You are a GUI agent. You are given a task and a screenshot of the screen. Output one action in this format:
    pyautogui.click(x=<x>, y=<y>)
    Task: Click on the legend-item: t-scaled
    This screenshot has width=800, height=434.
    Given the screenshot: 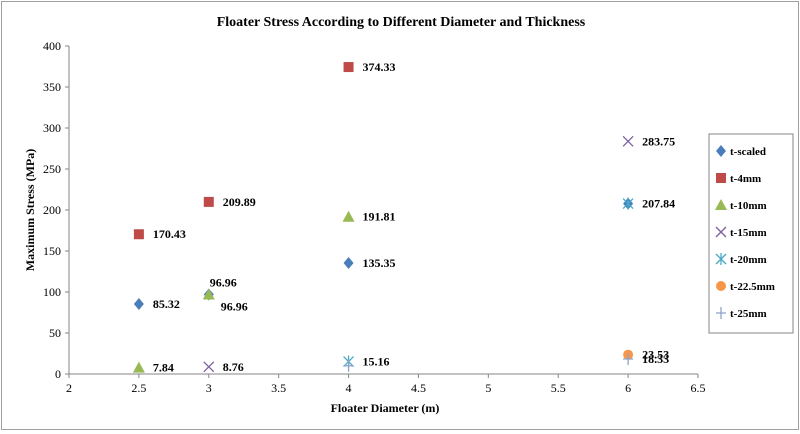 What is the action you would take?
    pyautogui.click(x=741, y=151)
    